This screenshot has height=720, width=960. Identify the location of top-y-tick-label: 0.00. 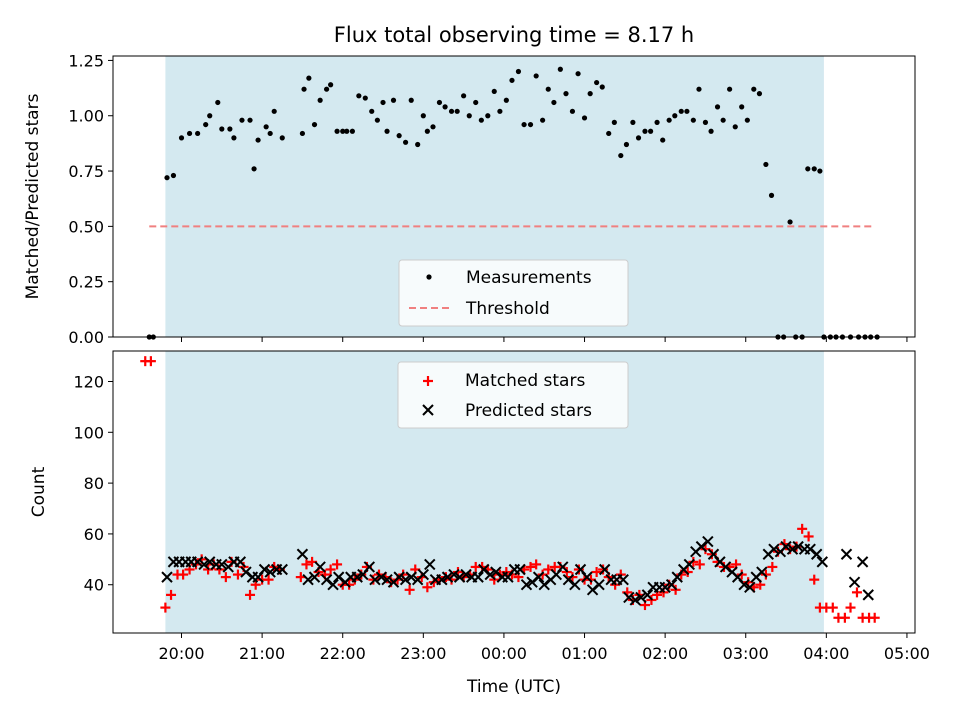
(86, 337).